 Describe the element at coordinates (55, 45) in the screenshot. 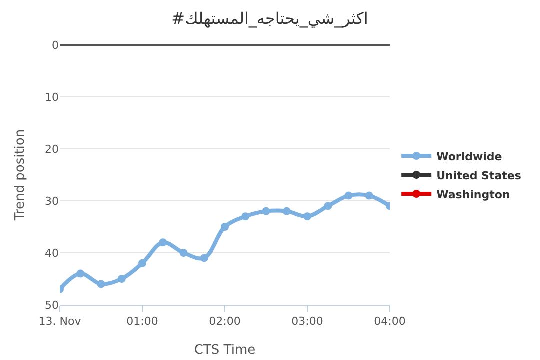

I see `y-tick-label: 0` at that location.